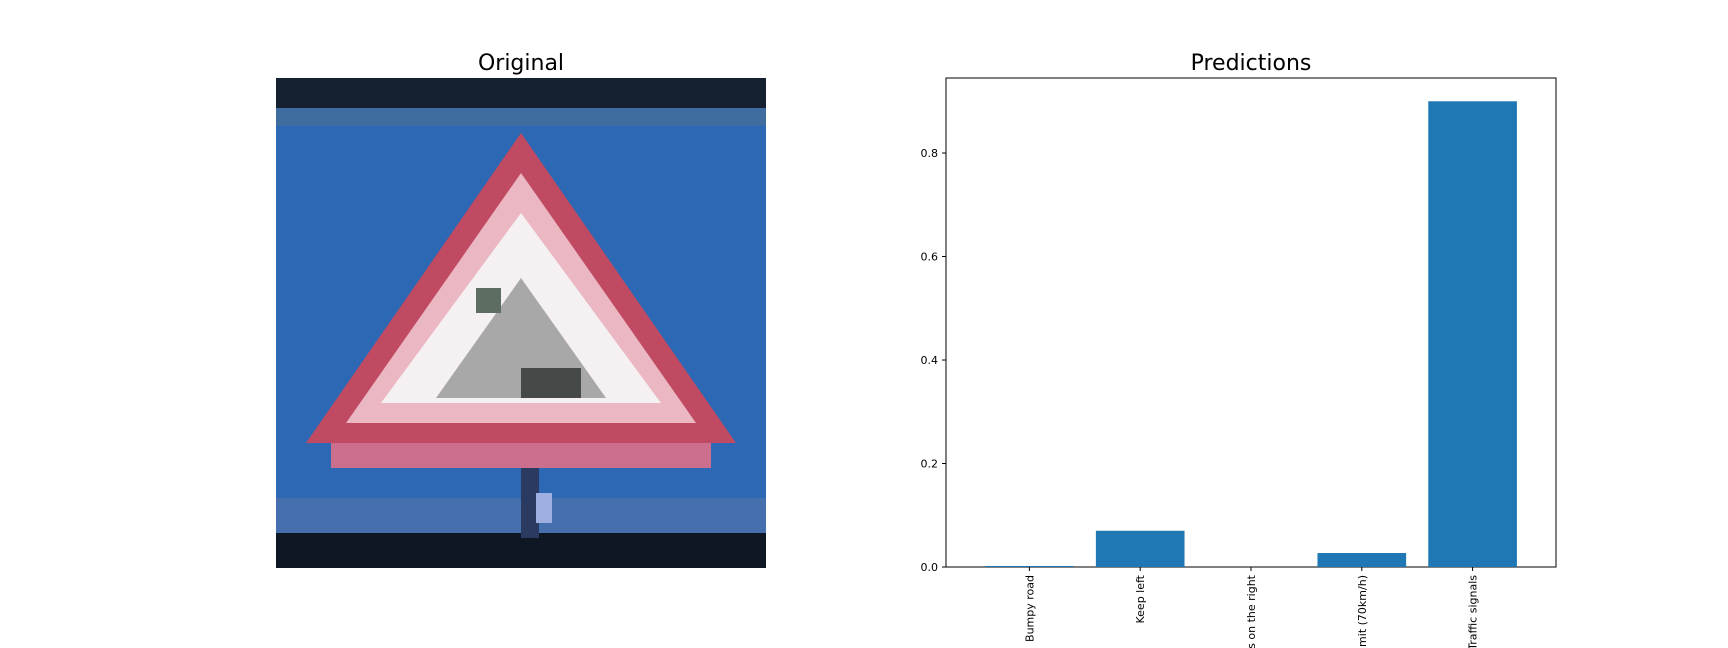 This screenshot has width=1728, height=648. What do you see at coordinates (1251, 611) in the screenshot?
I see `x-tick-label: ws on the right` at bounding box center [1251, 611].